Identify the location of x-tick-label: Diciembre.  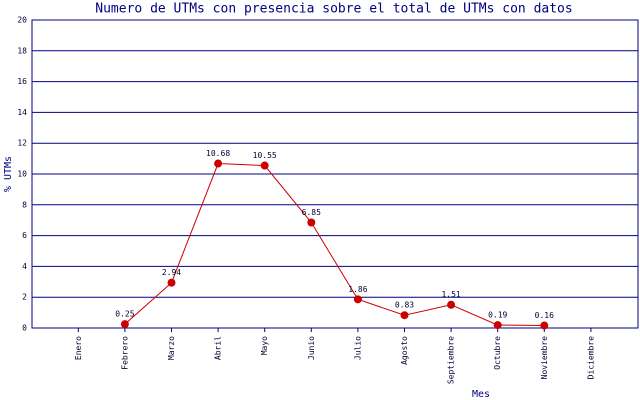
(590, 358).